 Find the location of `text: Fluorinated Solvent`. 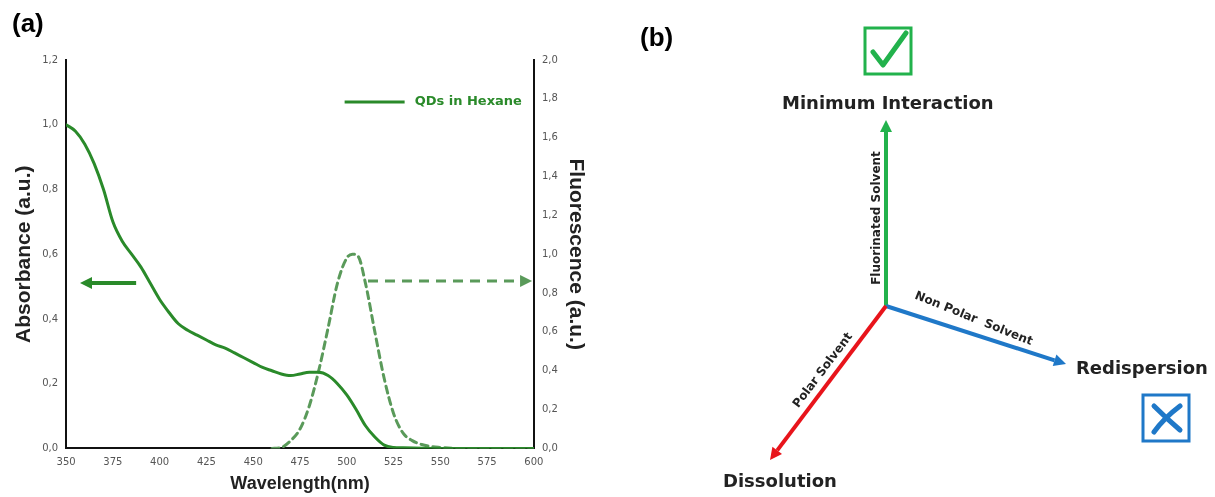

text: Fluorinated Solvent is located at coordinates (875, 218).